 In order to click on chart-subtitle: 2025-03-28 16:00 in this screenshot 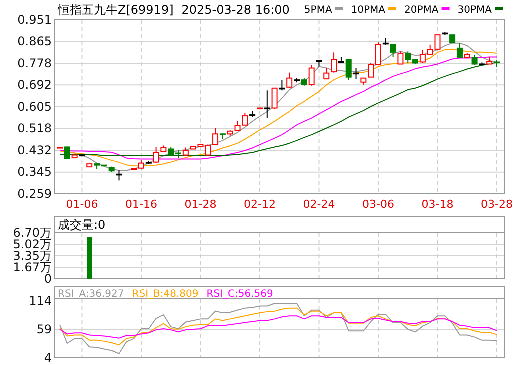, I will do `click(236, 10)`.